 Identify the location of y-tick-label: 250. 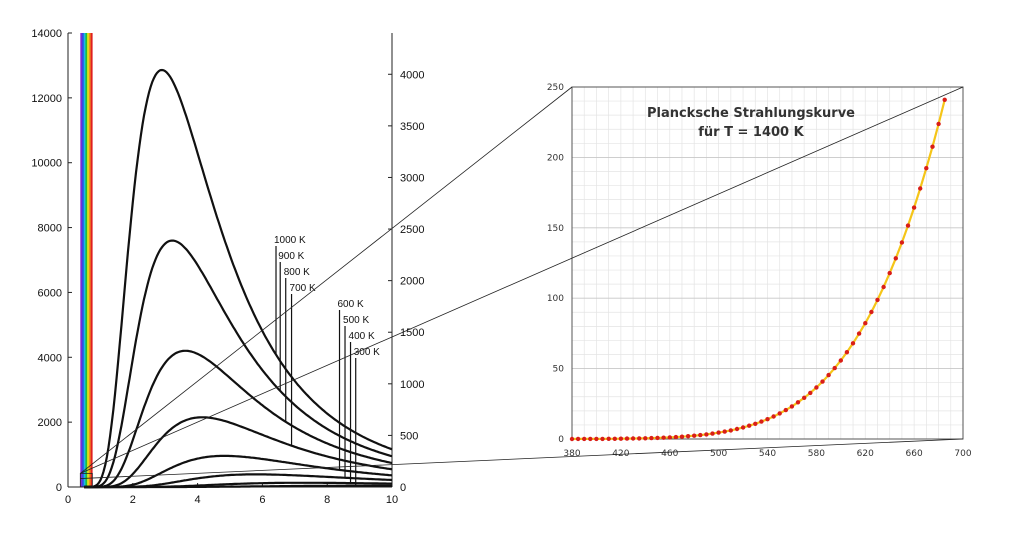
(555, 88).